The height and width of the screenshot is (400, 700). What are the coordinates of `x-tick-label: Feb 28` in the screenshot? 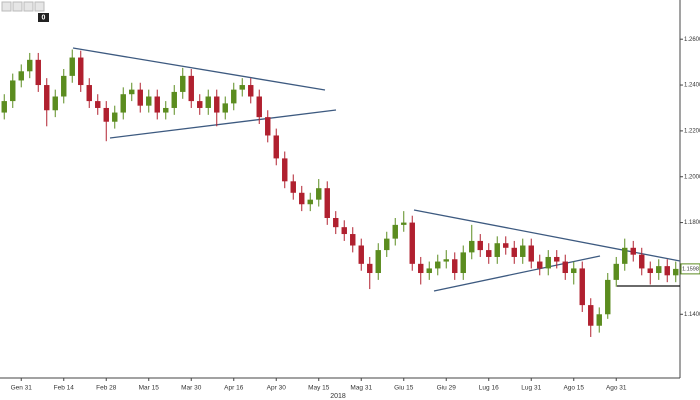 It's located at (106, 388).